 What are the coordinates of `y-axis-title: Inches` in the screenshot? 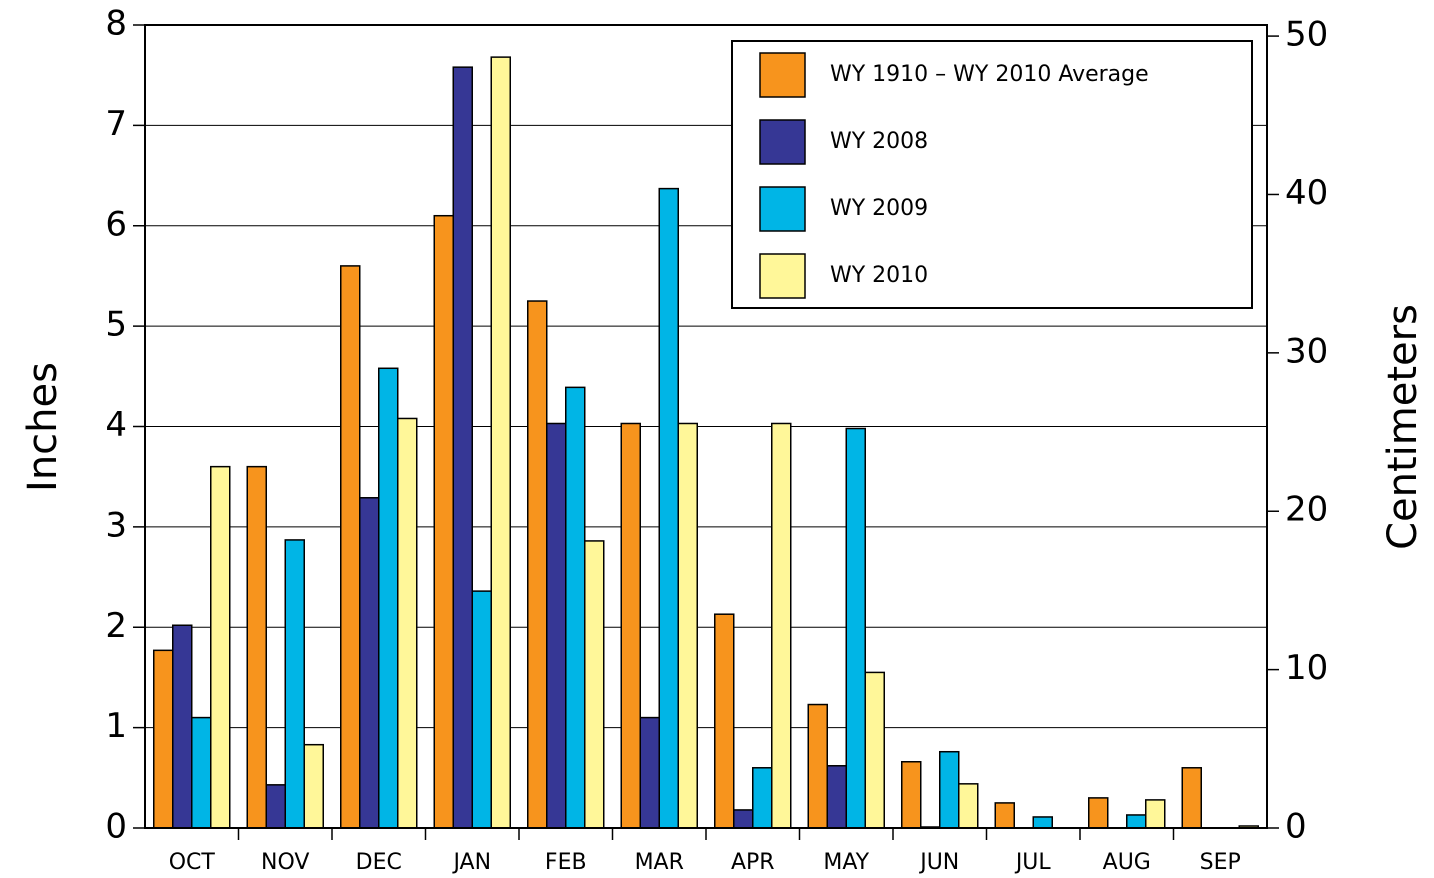 It's located at (43, 427).